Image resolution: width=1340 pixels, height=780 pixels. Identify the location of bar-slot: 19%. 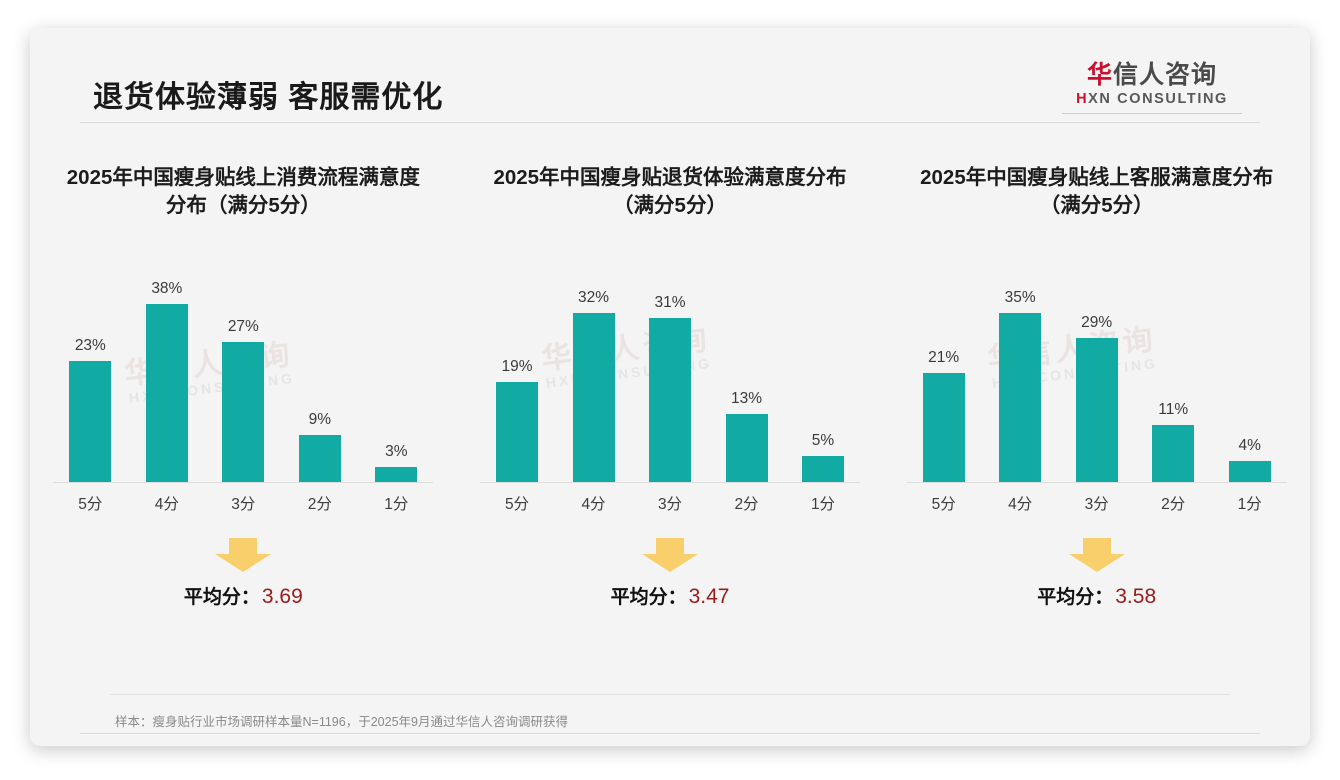
(517, 377).